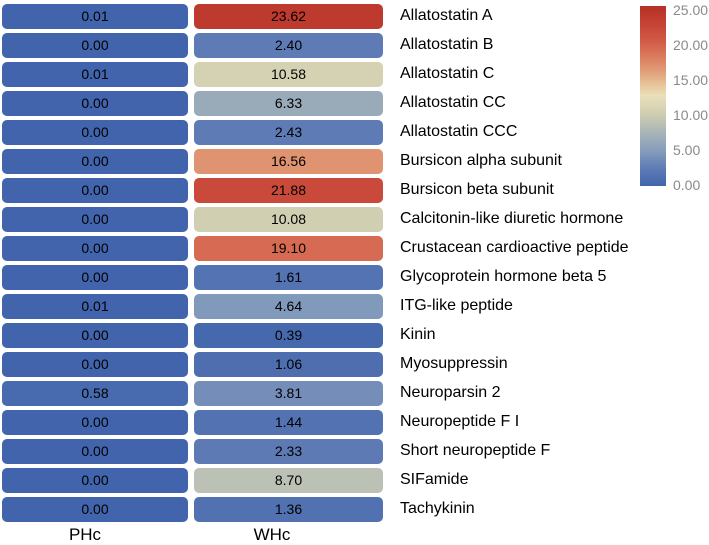 Image resolution: width=709 pixels, height=545 pixels. I want to click on heatmap-row: 0.00 16.56 Bursicon alpha subunit, so click(315, 161).